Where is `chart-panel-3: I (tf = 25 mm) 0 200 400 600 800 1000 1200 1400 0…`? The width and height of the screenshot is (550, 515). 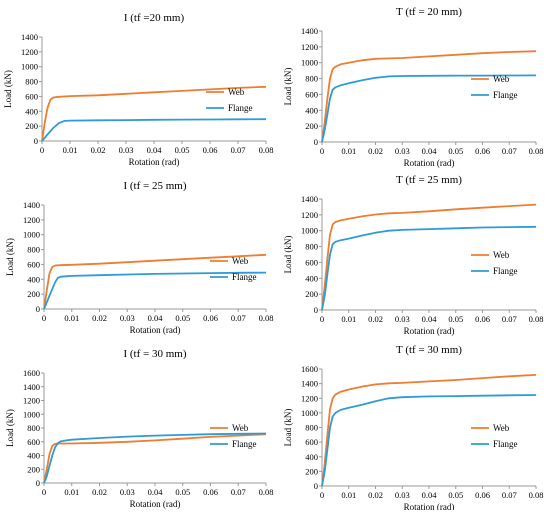 chart-panel-3: I (tf = 25 mm) 0 200 400 600 800 1000 1200 1400 0… is located at coordinates (139, 257).